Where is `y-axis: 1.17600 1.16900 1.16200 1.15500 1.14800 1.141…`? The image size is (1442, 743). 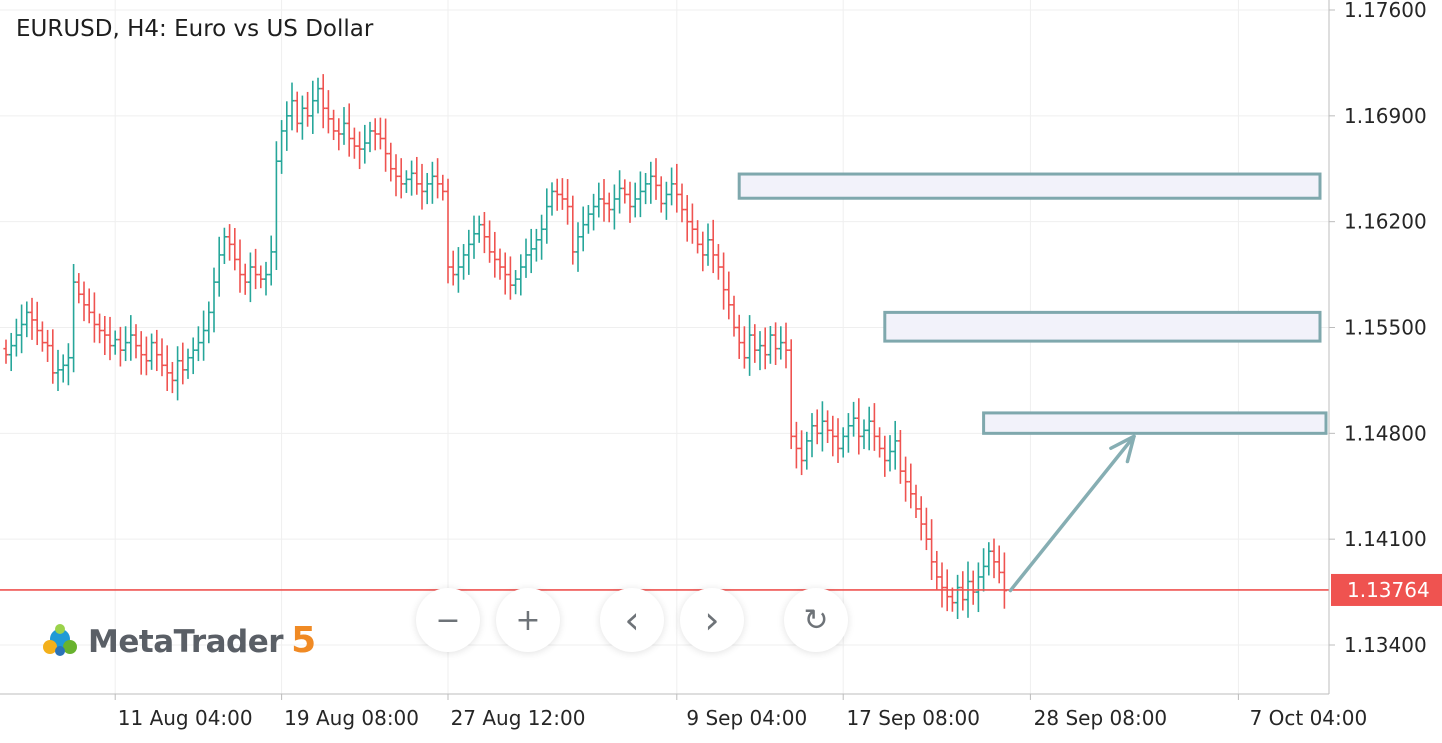
y-axis: 1.17600 1.16900 1.16200 1.15500 1.14800 1.141… is located at coordinates (1377, 347).